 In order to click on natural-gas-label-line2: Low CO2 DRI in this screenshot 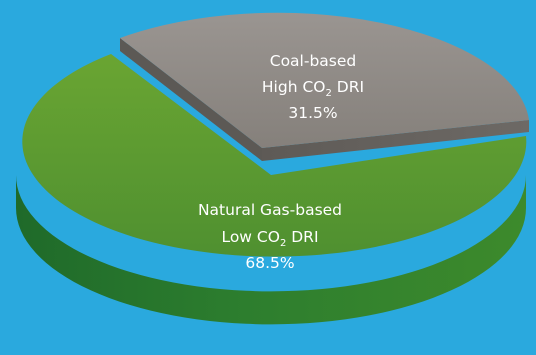, I will do `click(269, 238)`.